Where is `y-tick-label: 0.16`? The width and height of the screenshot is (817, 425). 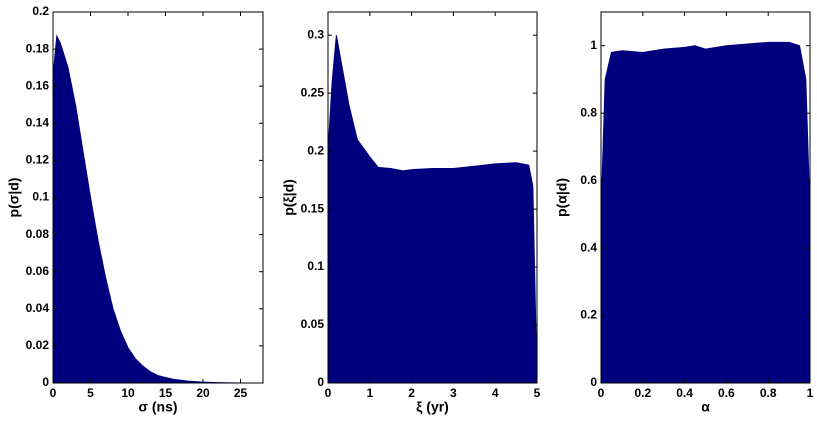
y-tick-label: 0.16 is located at coordinates (38, 85).